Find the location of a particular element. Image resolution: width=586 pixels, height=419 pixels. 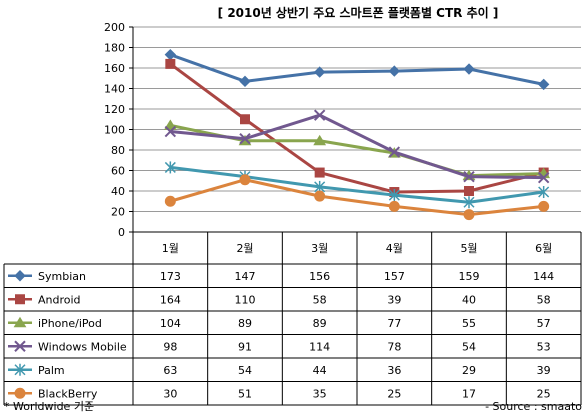

legend-label-windows-mobile: Windows Mobile is located at coordinates (82, 346).